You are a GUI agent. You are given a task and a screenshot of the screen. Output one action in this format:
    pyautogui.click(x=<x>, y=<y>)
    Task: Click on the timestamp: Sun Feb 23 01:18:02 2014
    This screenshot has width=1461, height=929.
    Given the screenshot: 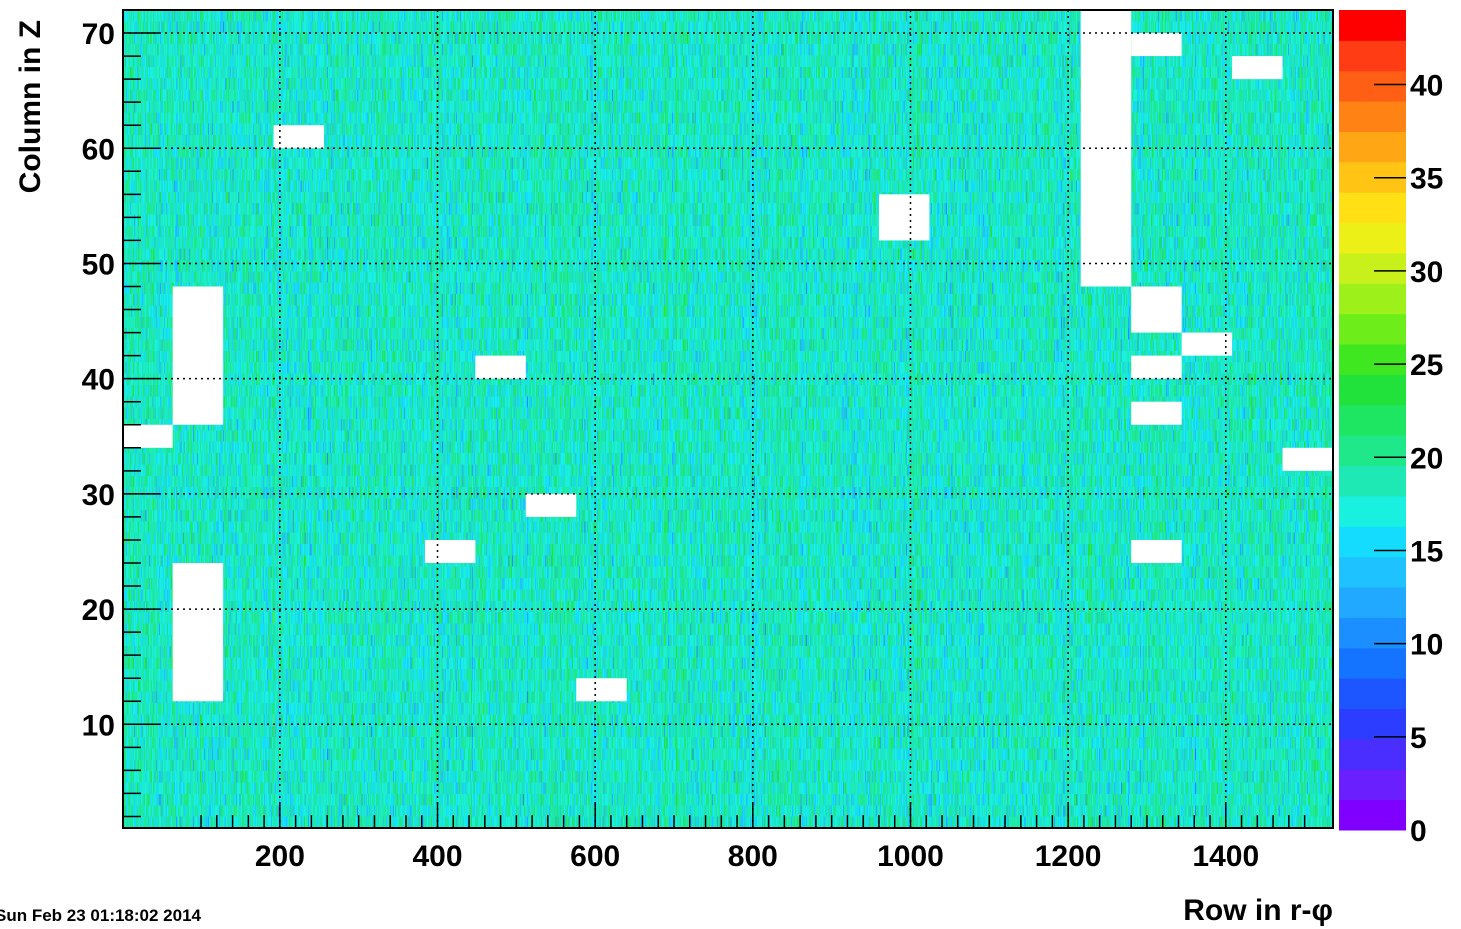 What is the action you would take?
    pyautogui.click(x=101, y=915)
    